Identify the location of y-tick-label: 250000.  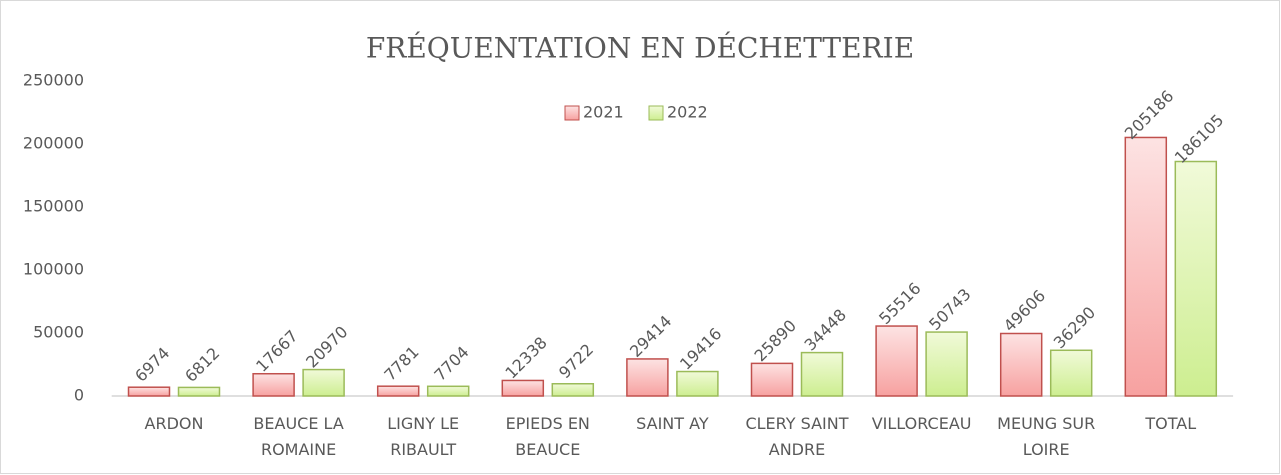
(53, 80).